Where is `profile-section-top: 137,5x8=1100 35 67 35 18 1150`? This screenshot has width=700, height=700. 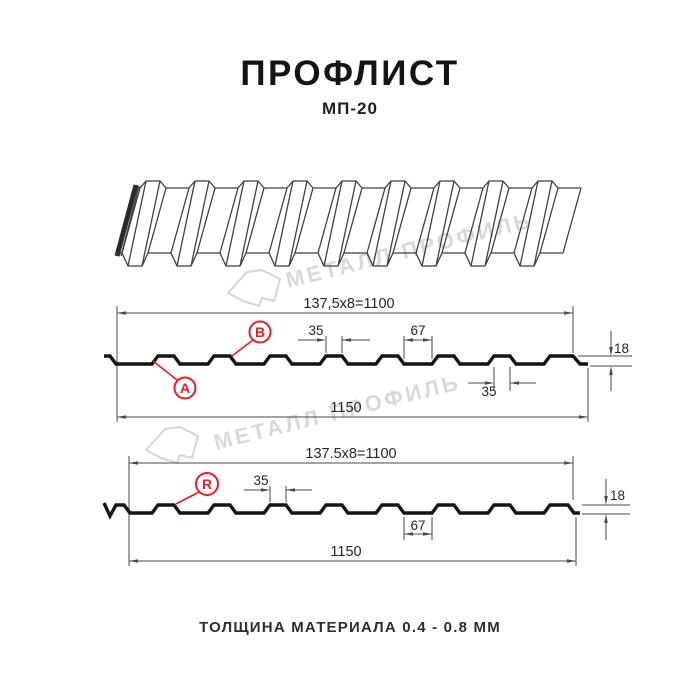
profile-section-top: 137,5x8=1100 35 67 35 18 1150 is located at coordinates (368, 359).